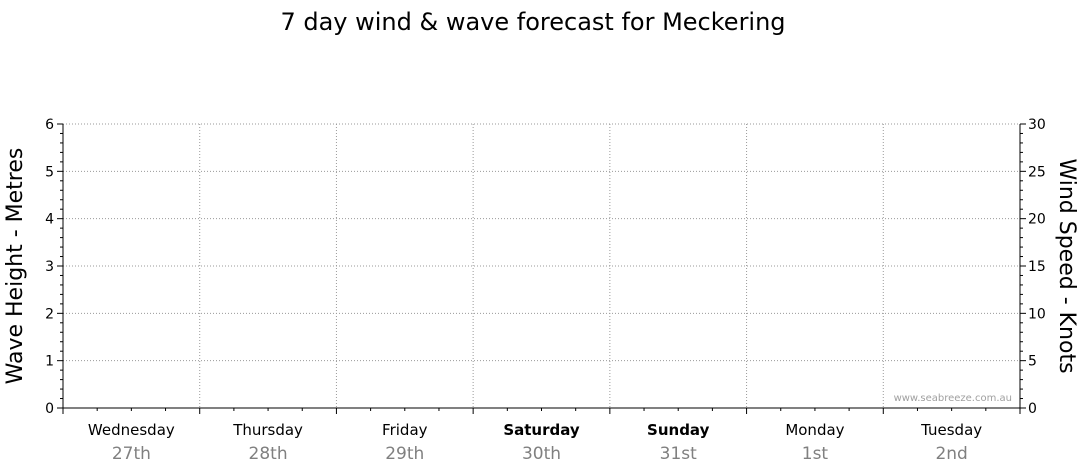 The width and height of the screenshot is (1080, 475). Describe the element at coordinates (49, 220) in the screenshot. I see `left-tick-label: 4` at that location.